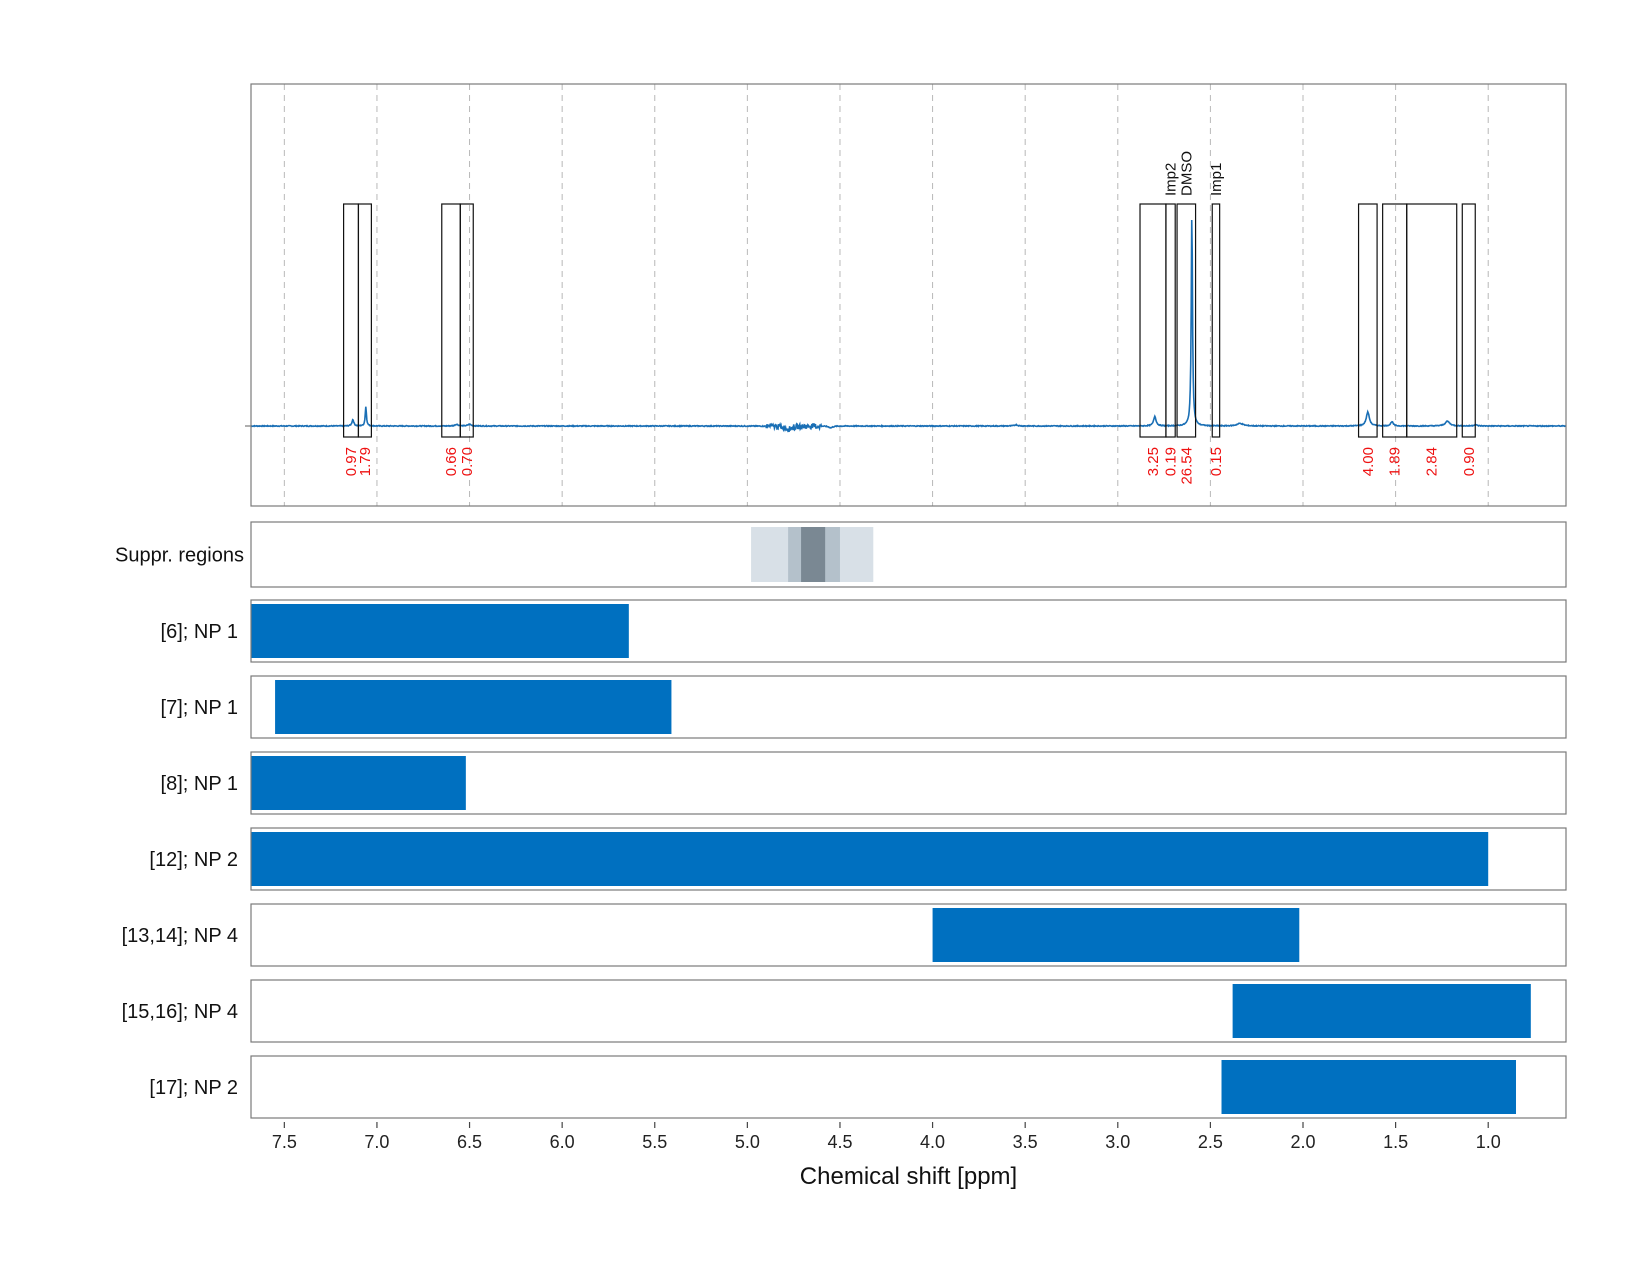 The image size is (1651, 1275). I want to click on x-tick-label: 4.5, so click(839, 1142).